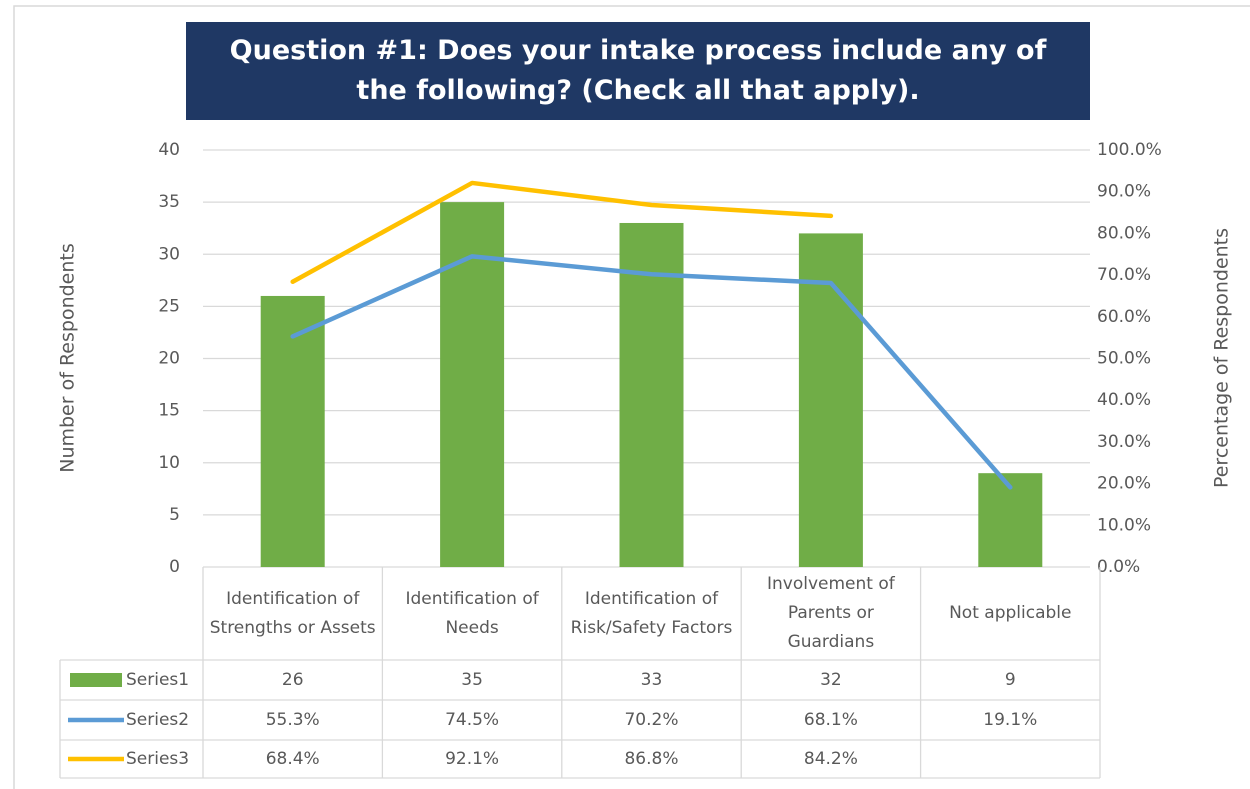 The image size is (1250, 789). I want to click on y2-tick-label: 30.0%, so click(1124, 442).